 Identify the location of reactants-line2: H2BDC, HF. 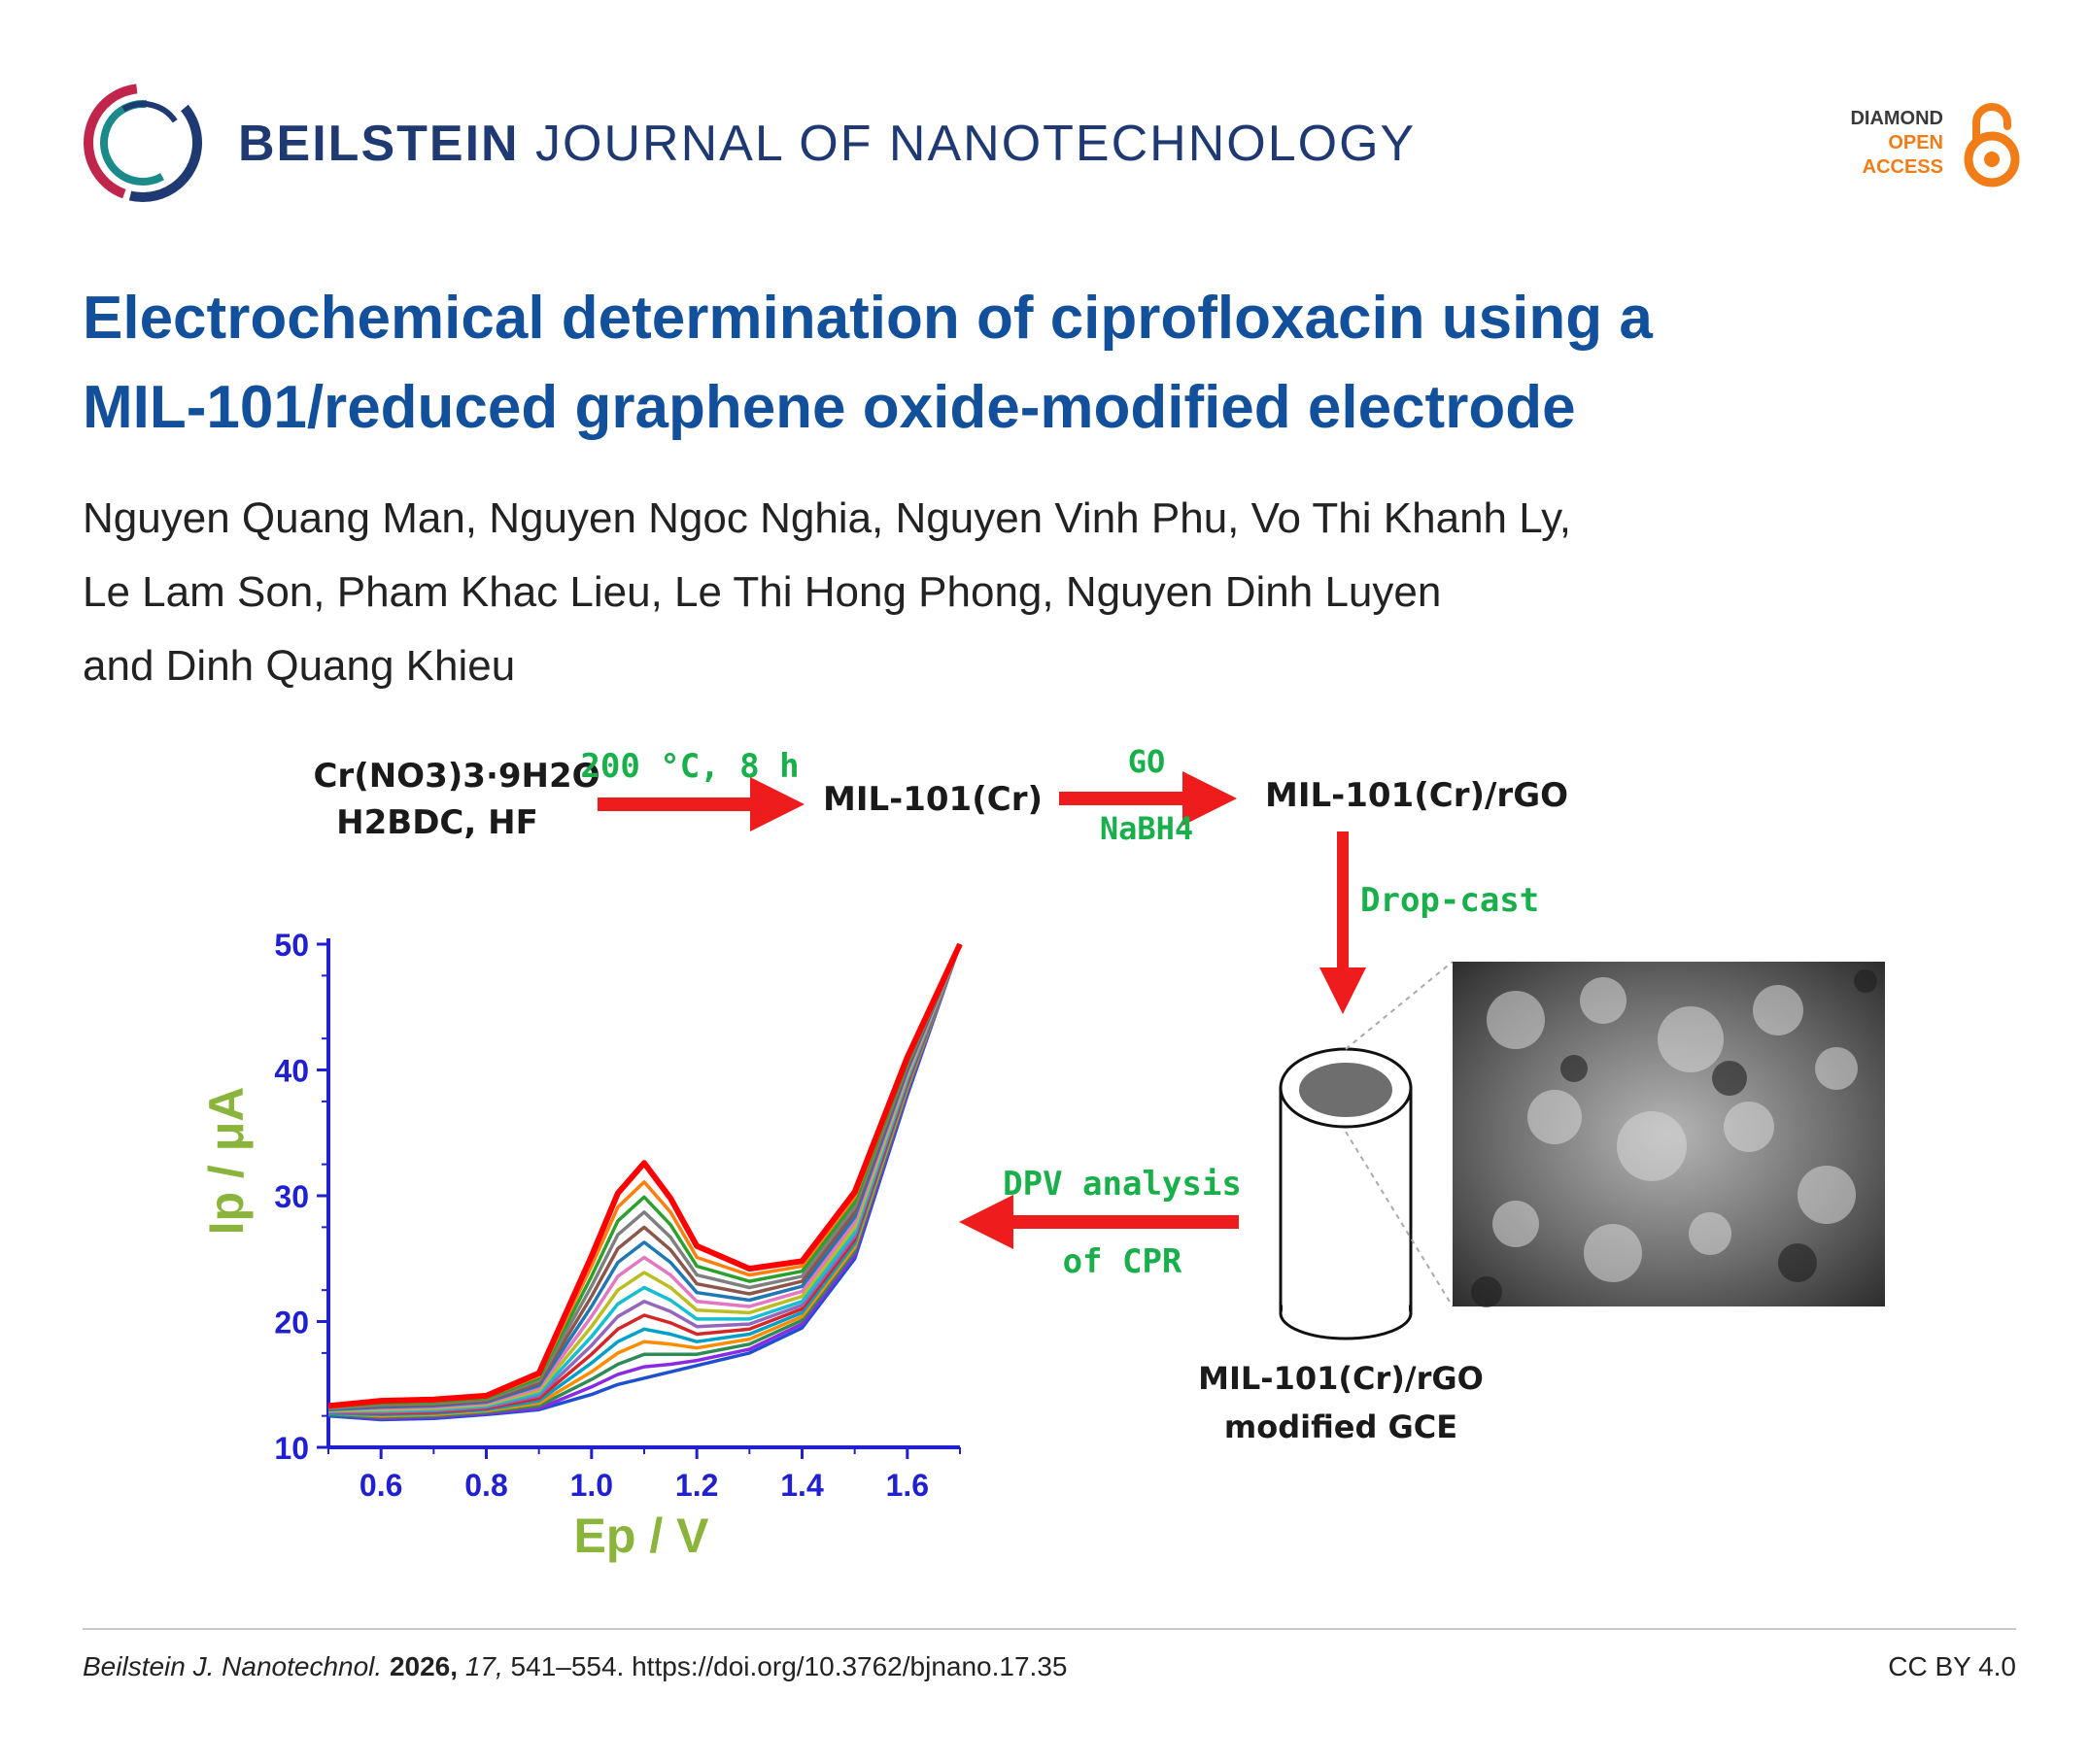
(437, 822).